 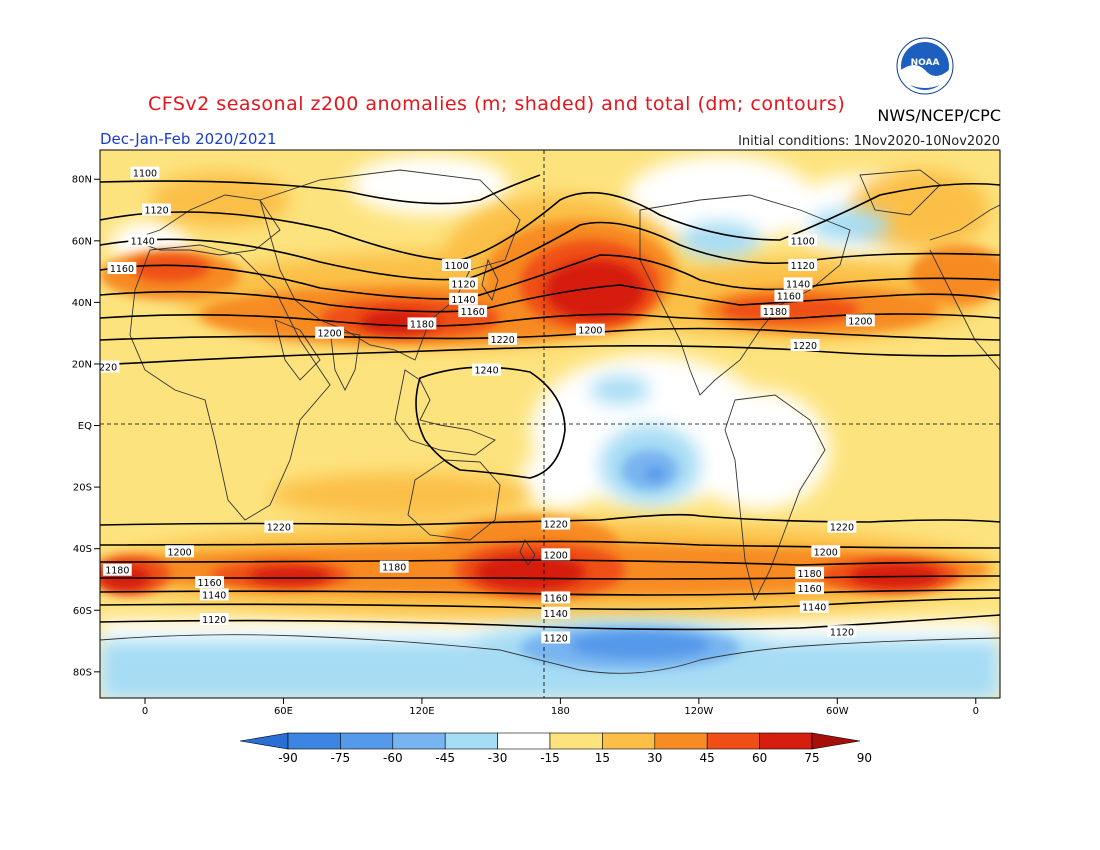 I want to click on colorbar-label: -75, so click(x=341, y=758).